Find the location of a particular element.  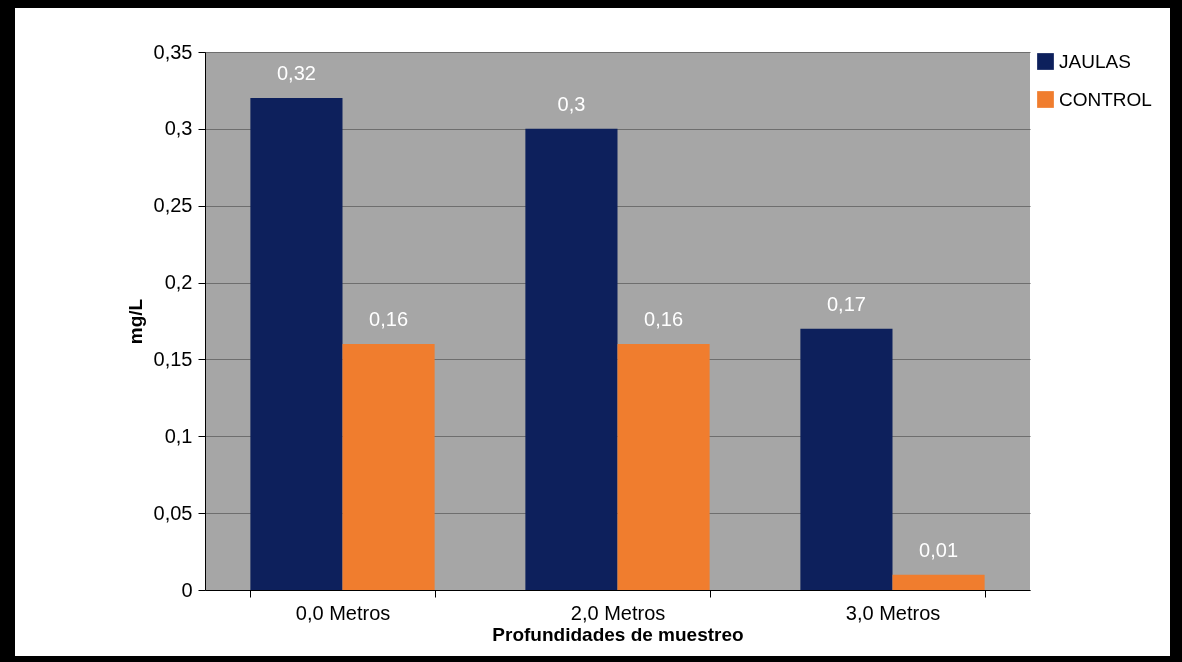

y-tick-label: 0,1 is located at coordinates (178, 435).